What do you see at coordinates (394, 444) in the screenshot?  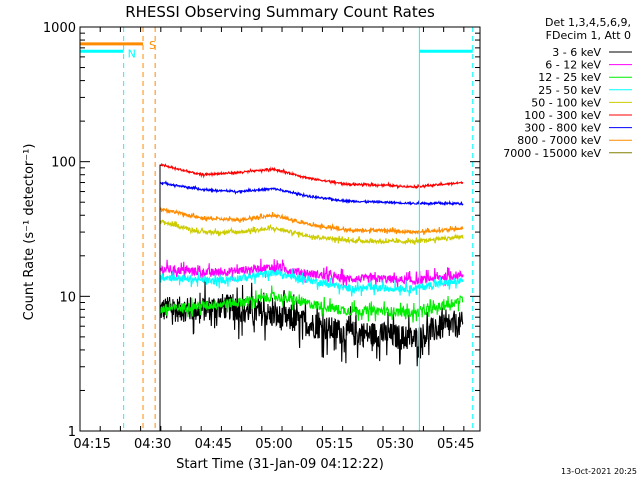 I see `x-tick-label: 05:30` at bounding box center [394, 444].